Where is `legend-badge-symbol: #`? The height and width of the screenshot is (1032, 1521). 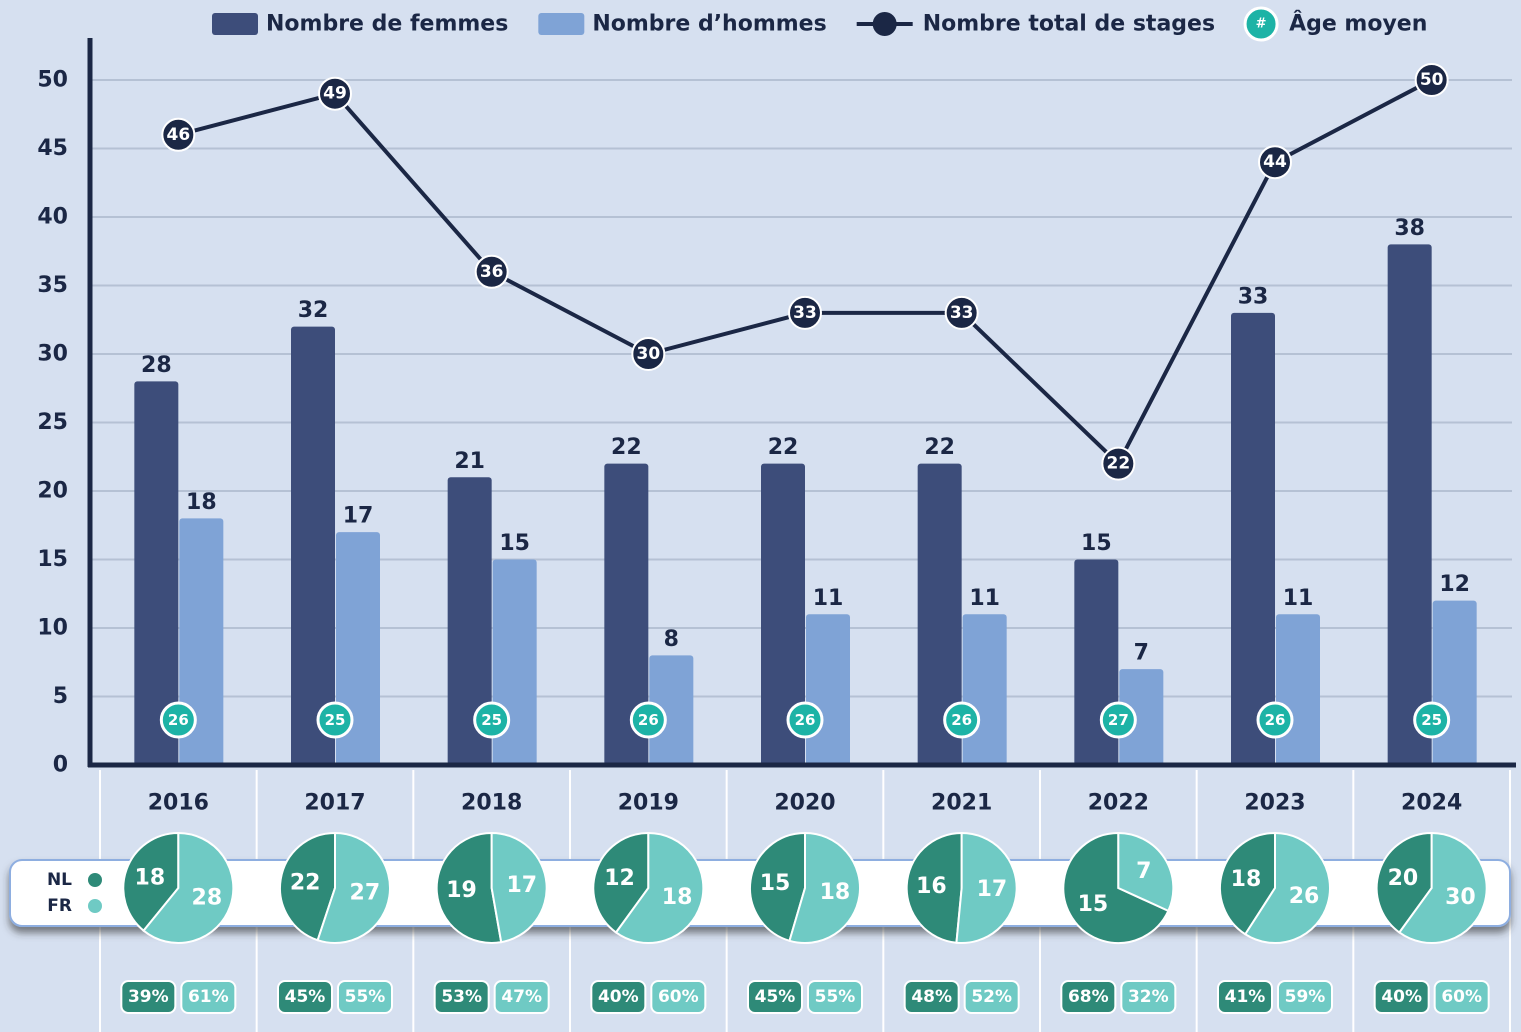 legend-badge-symbol: # is located at coordinates (1261, 24).